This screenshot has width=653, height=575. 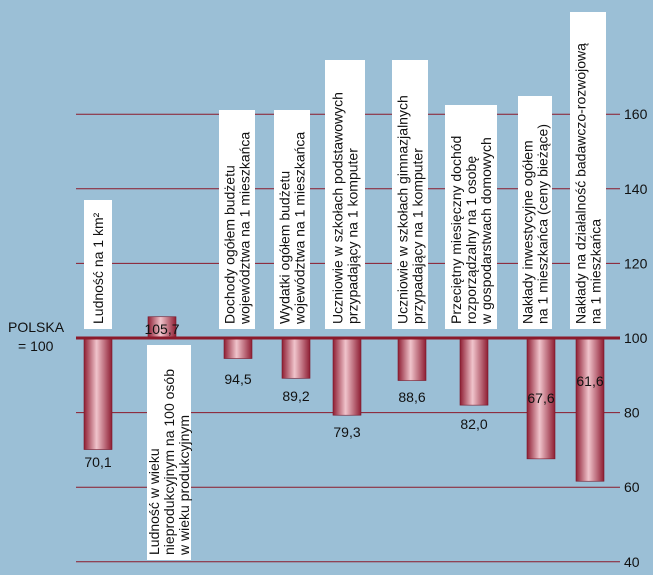 I want to click on baseline-label: = 100, so click(x=36, y=346).